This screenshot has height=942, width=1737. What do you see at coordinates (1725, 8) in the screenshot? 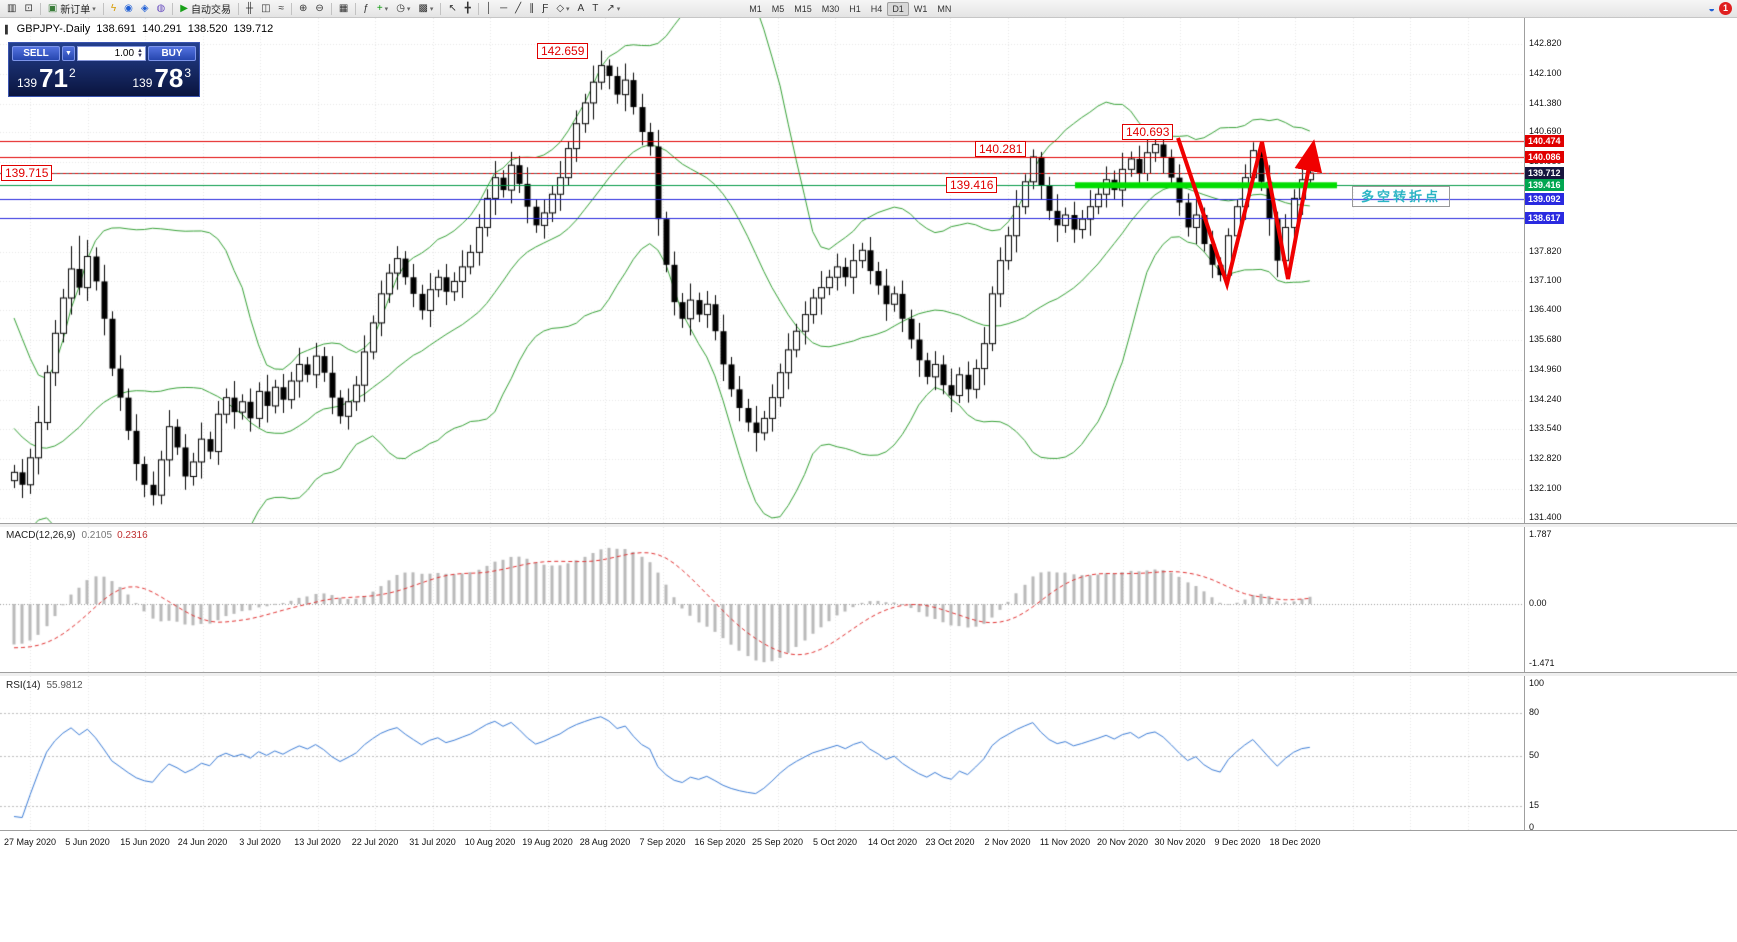
I see `notification-badge: 1` at bounding box center [1725, 8].